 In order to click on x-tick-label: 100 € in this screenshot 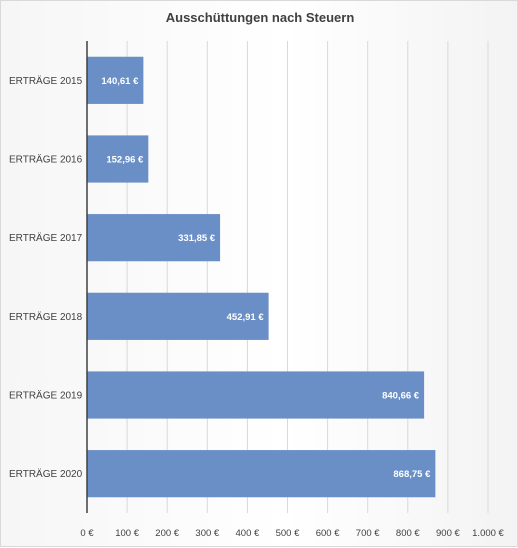, I will do `click(127, 533)`.